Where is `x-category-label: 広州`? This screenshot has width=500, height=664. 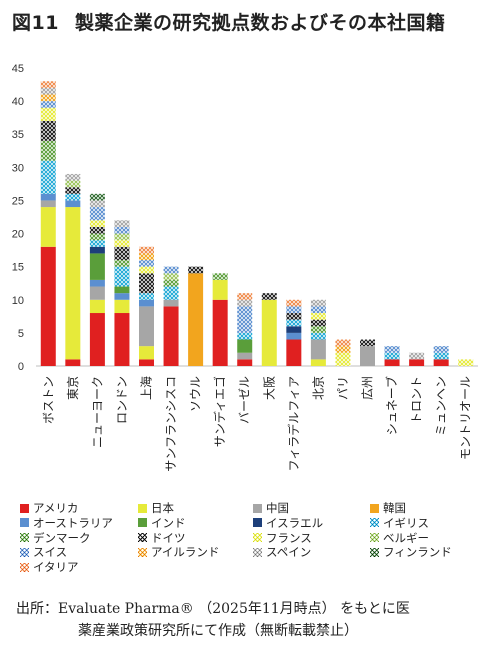
x-category-label: 広州 is located at coordinates (368, 388).